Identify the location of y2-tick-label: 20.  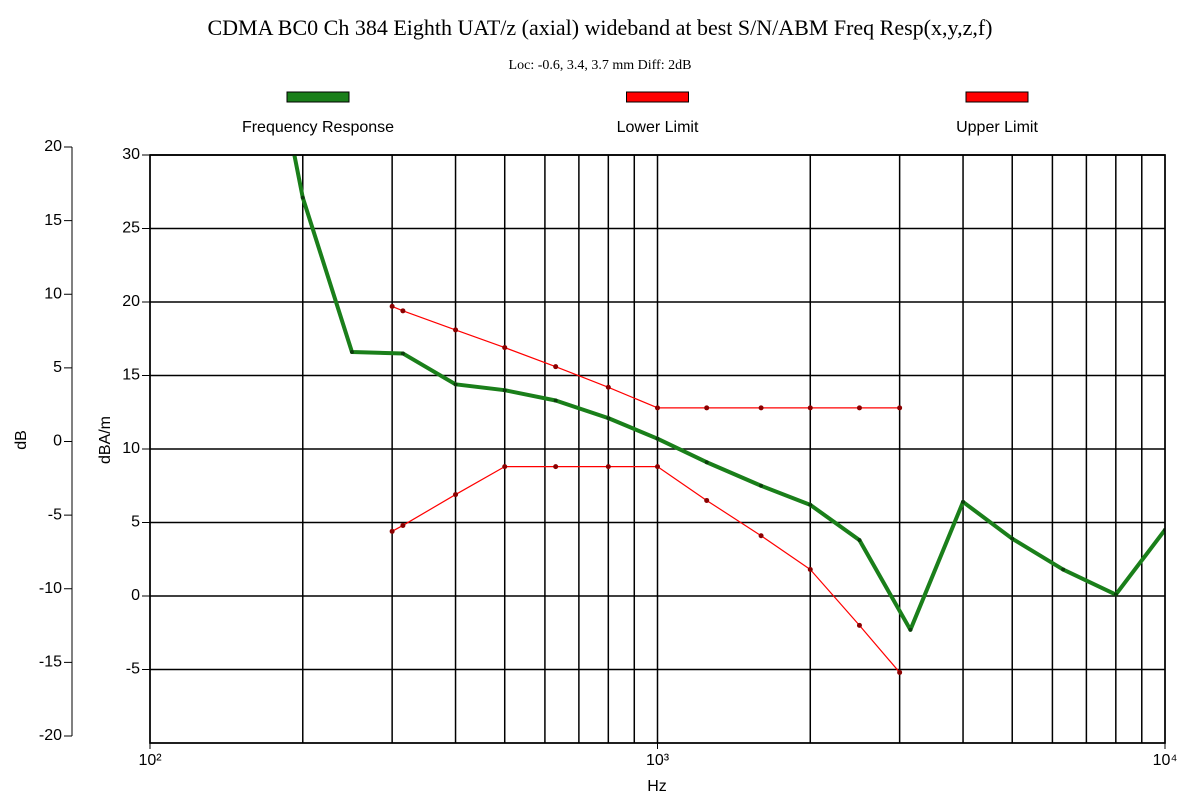
(53, 146).